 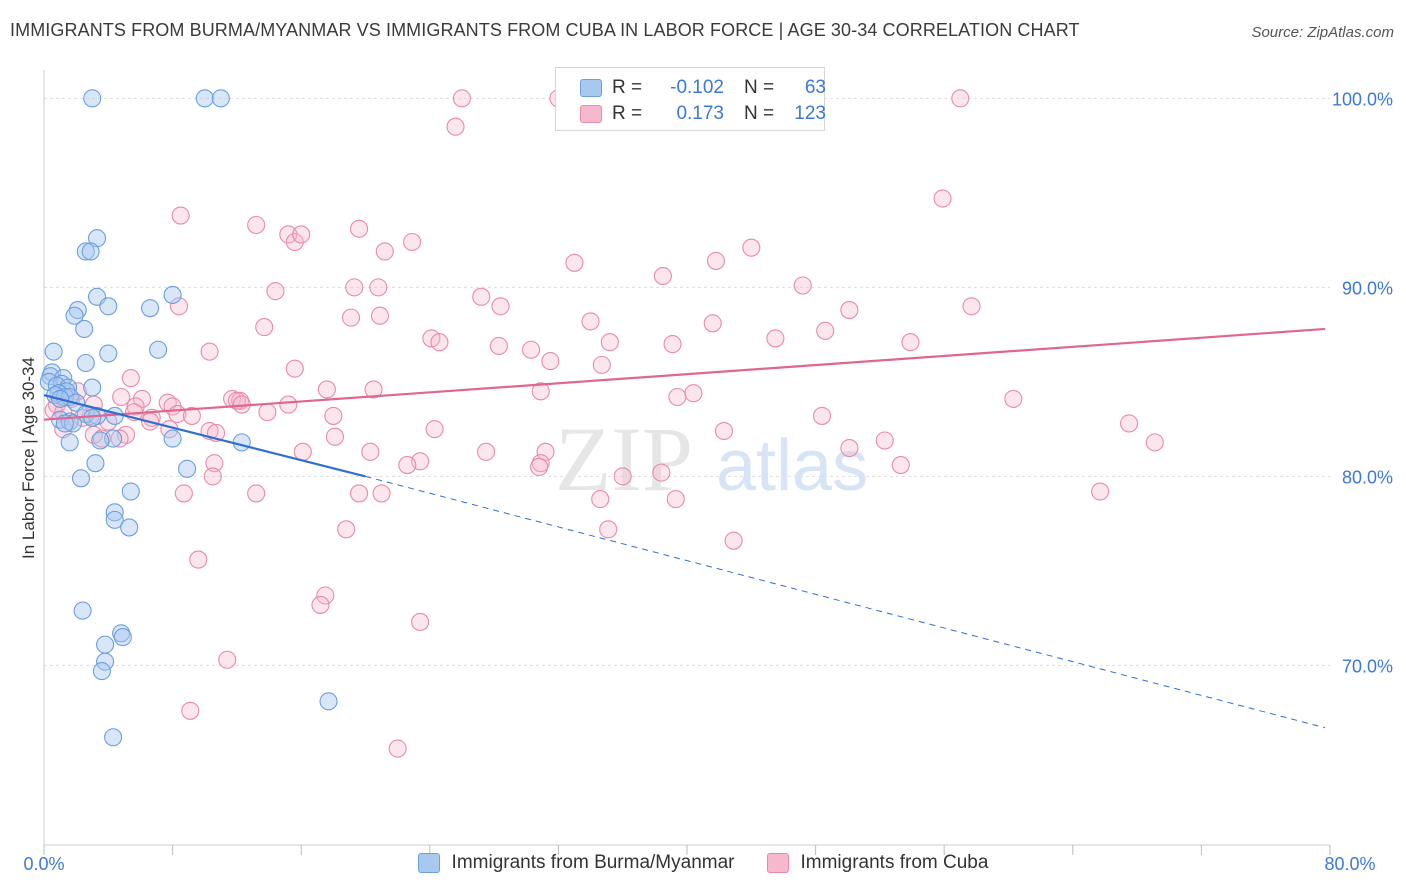 I want to click on y-tick-label: 100.0%, so click(x=1362, y=99).